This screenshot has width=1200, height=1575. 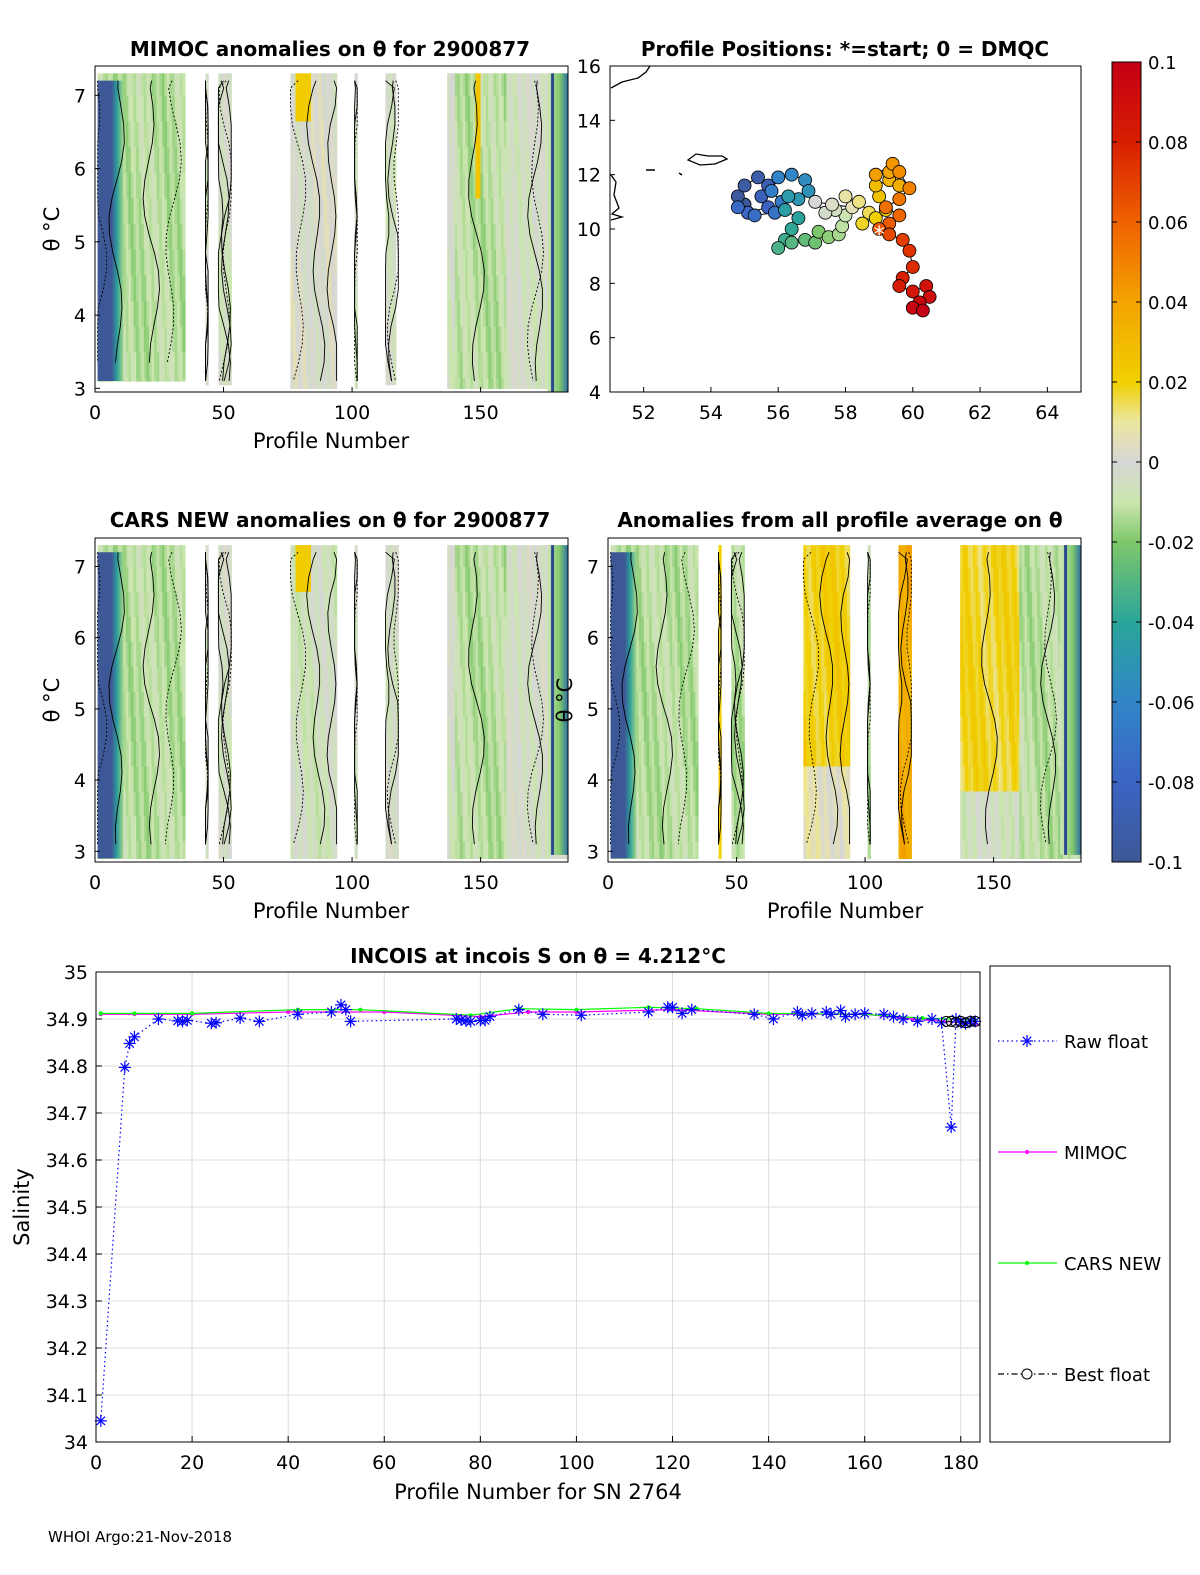 What do you see at coordinates (80, 316) in the screenshot?
I see `y-tick-label: 4` at bounding box center [80, 316].